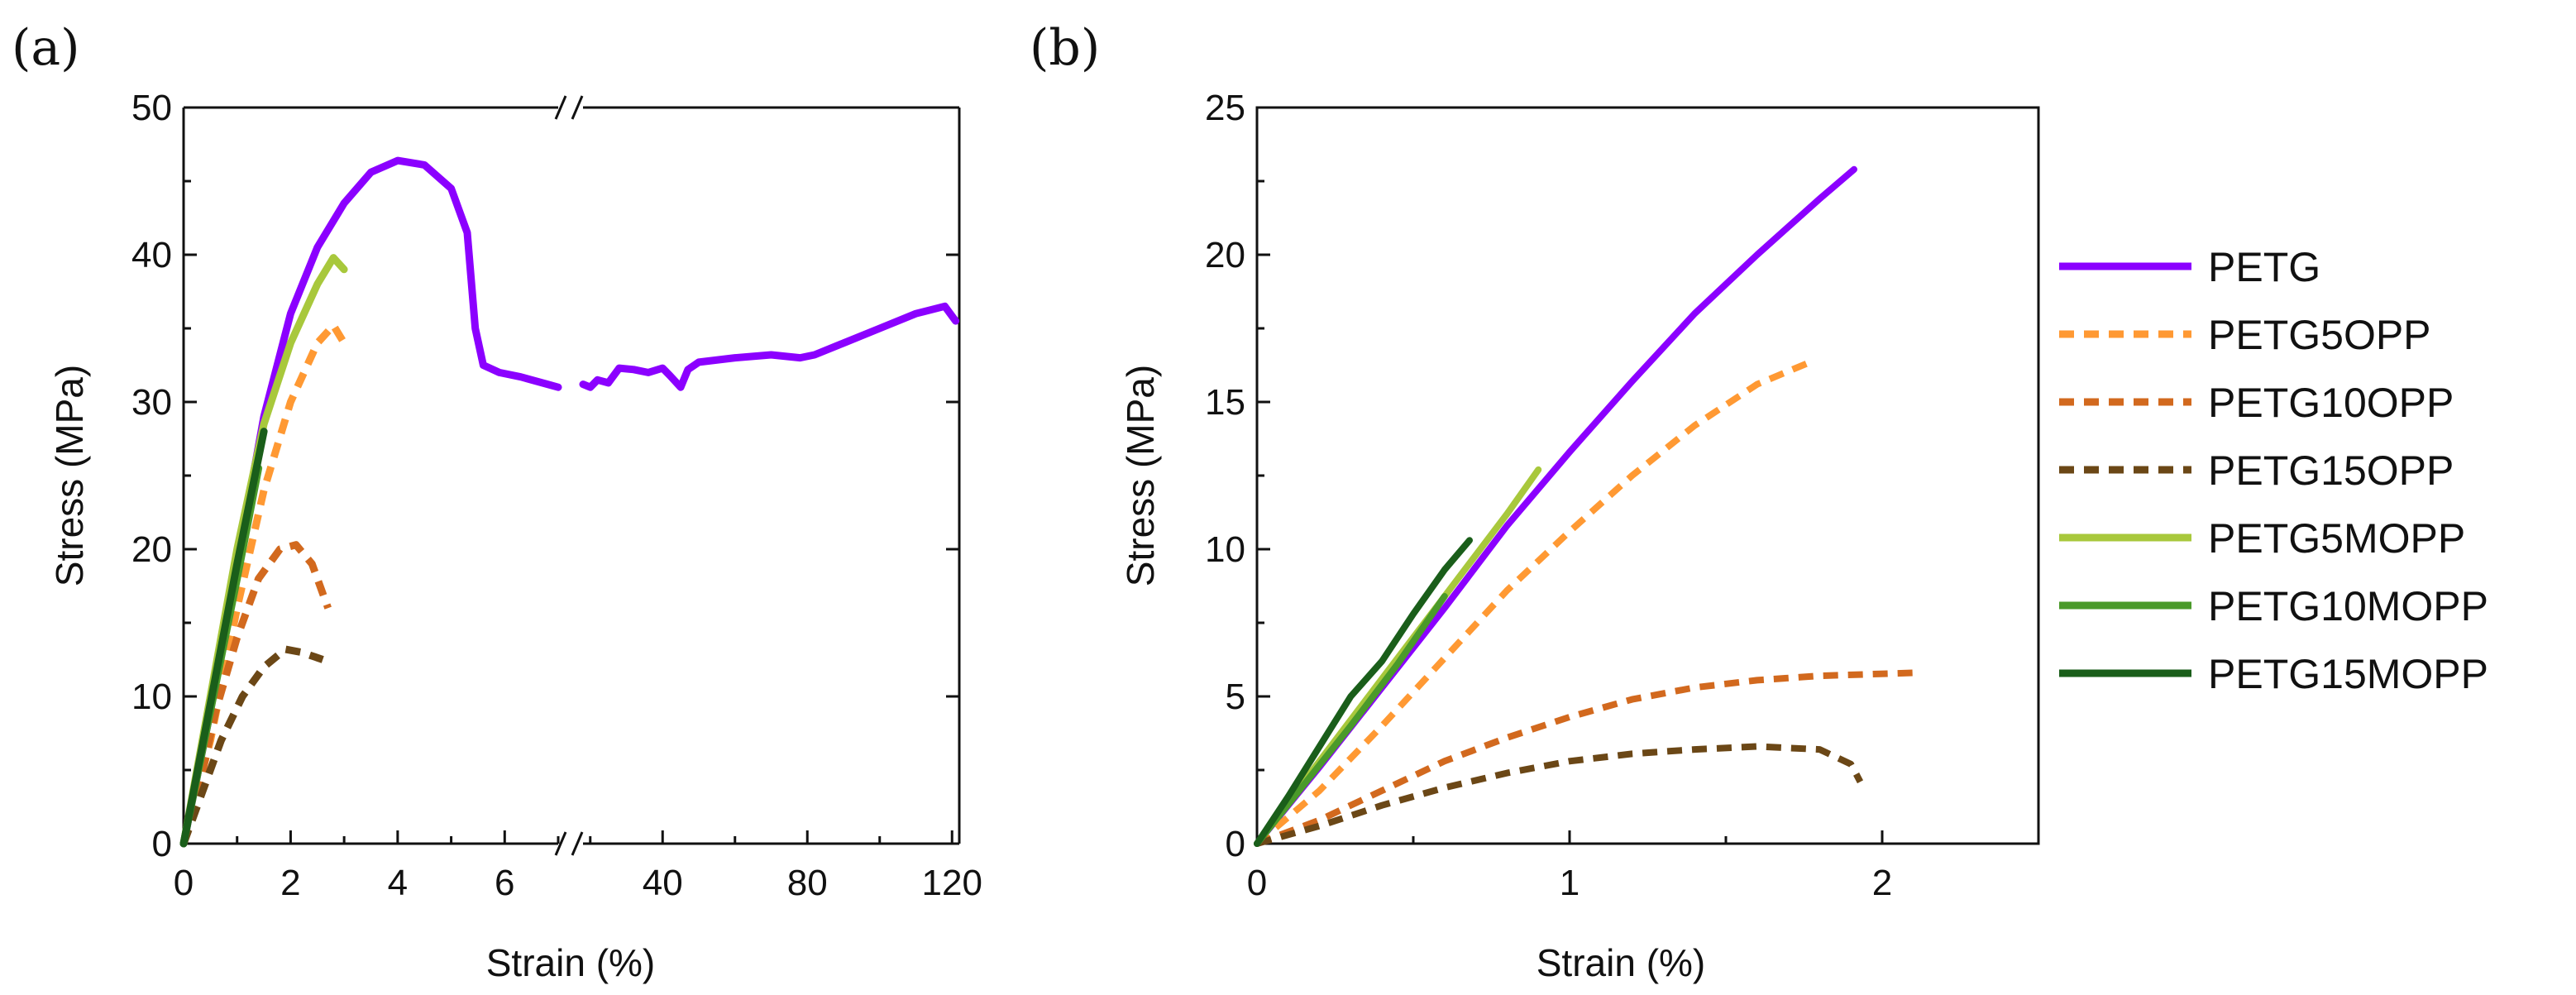 The image size is (2576, 995). I want to click on legend-item-petg: PETG, so click(2190, 267).